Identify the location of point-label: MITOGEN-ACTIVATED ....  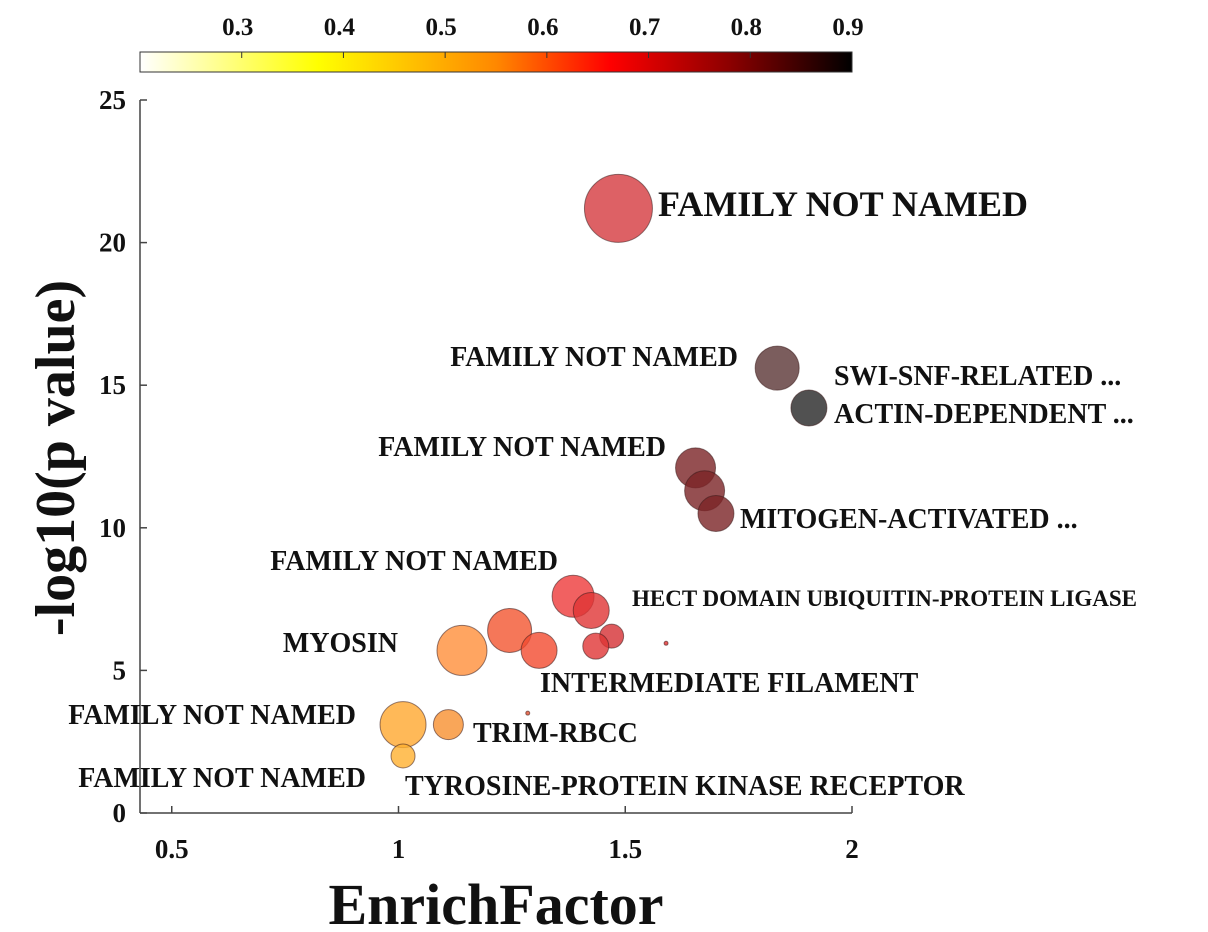
(909, 519).